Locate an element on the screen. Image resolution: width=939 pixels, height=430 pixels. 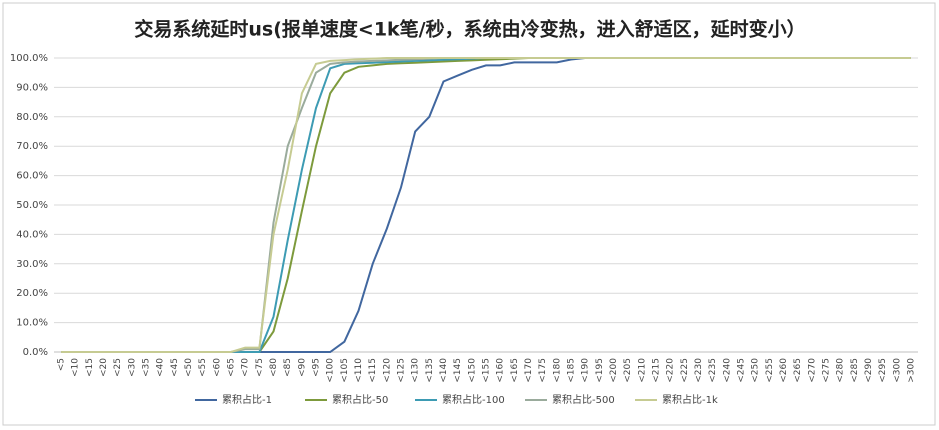
x-tick-label: <240 is located at coordinates (727, 370).